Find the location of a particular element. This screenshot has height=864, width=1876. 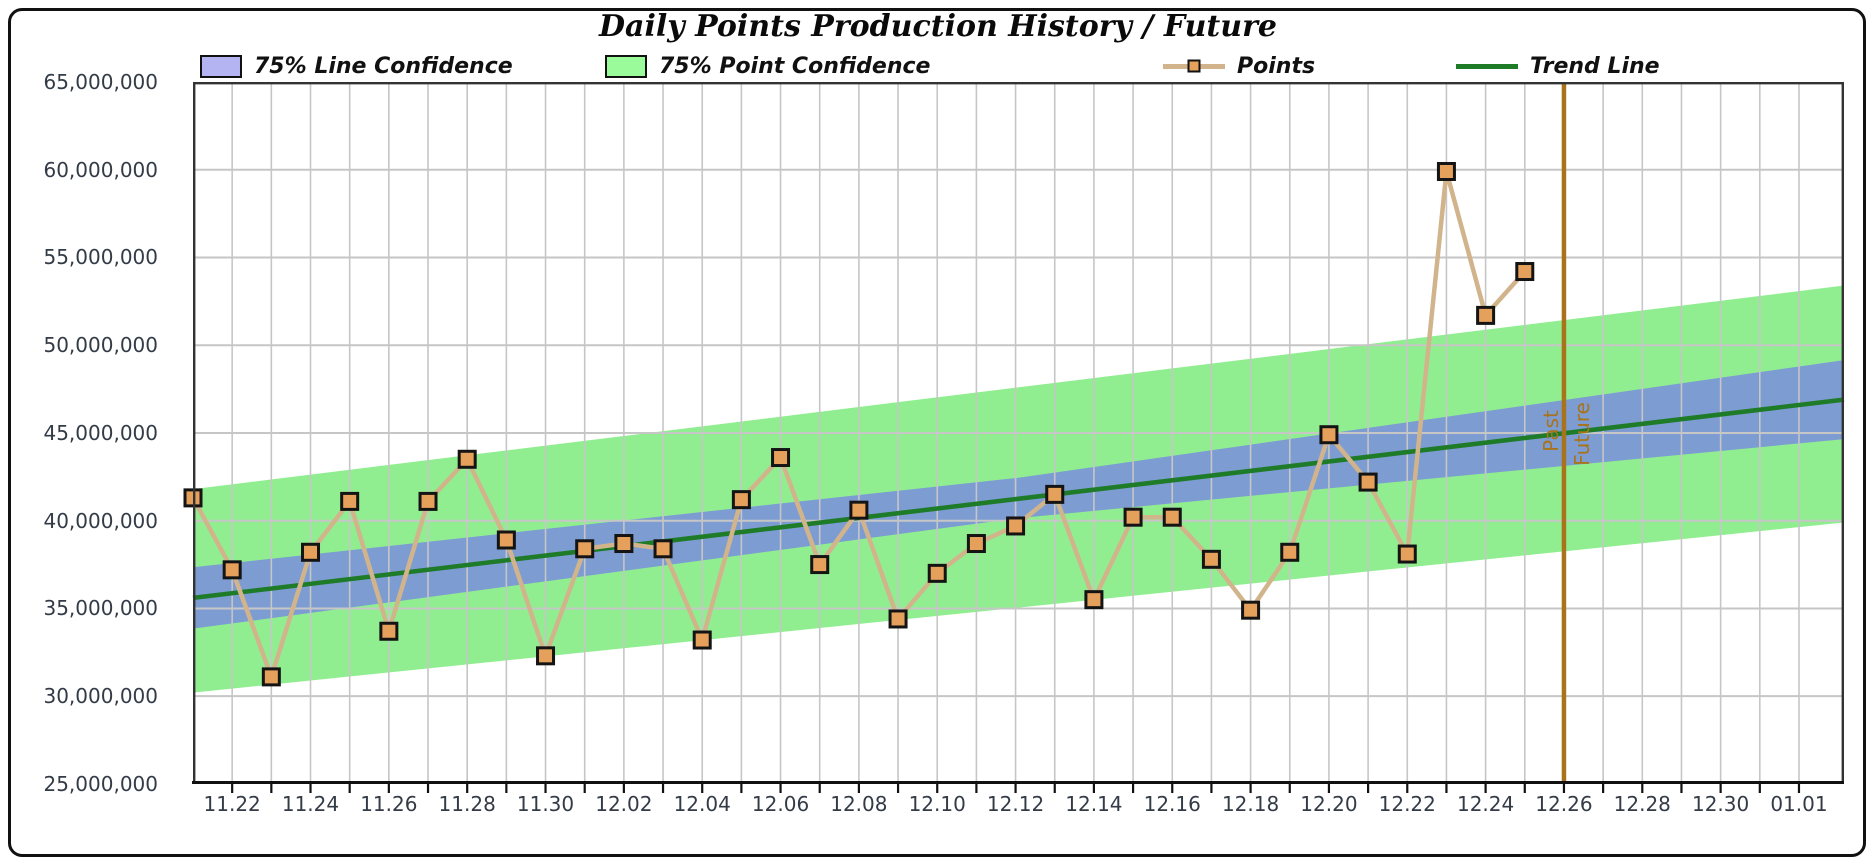

points-series-swatch is located at coordinates (1194, 66).